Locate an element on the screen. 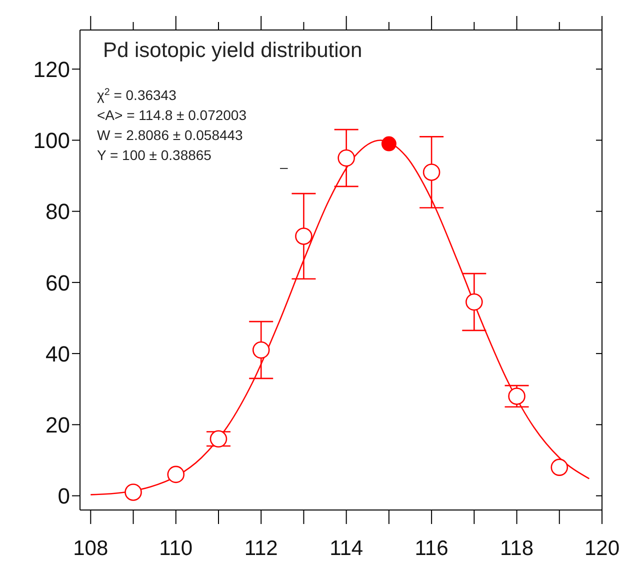 The width and height of the screenshot is (619, 584). y-tick-label: 0 is located at coordinates (64, 496).